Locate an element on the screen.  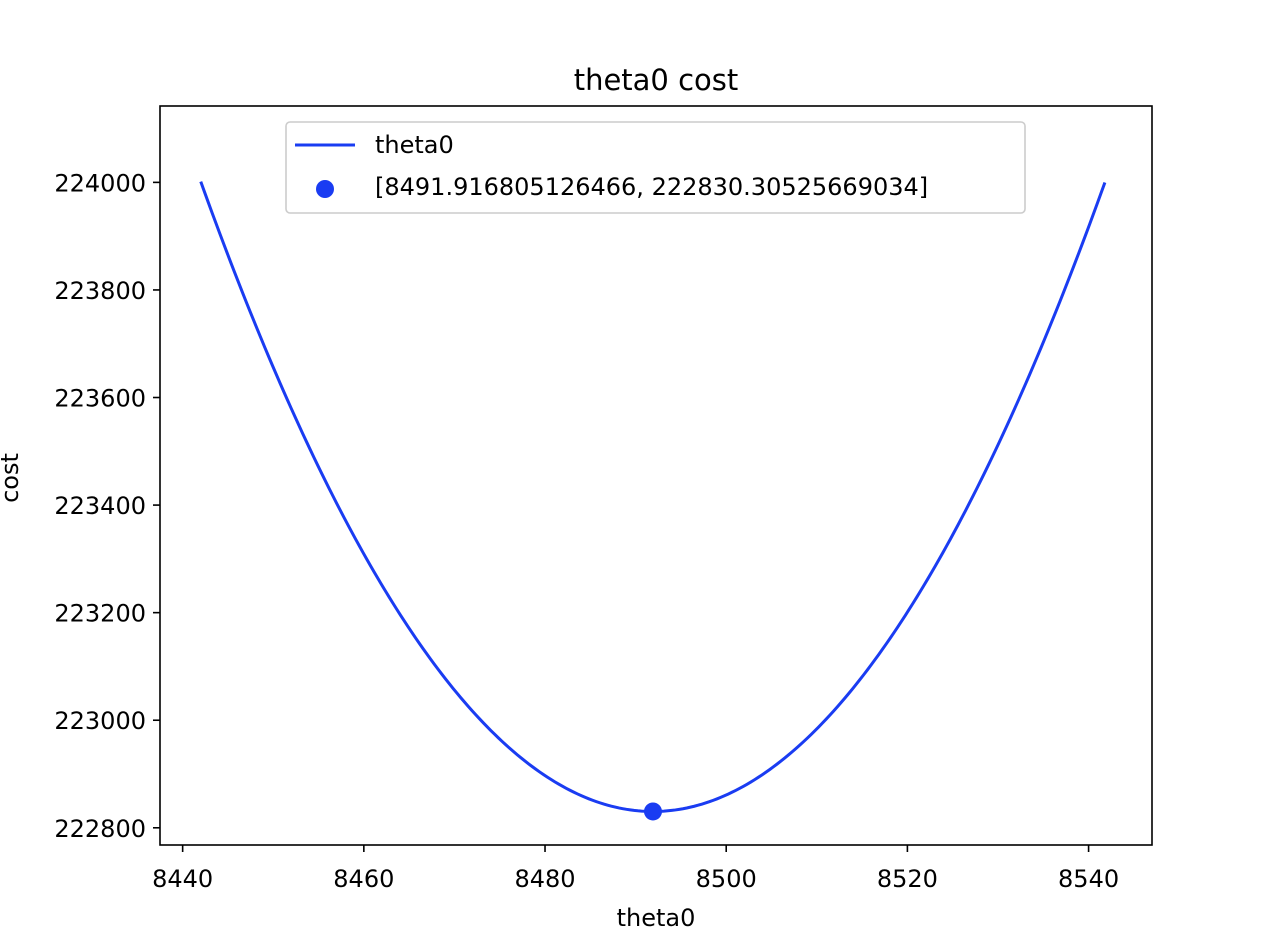
legend-label-point: [8491.916805126466, 222830.30525669034] is located at coordinates (651, 187).